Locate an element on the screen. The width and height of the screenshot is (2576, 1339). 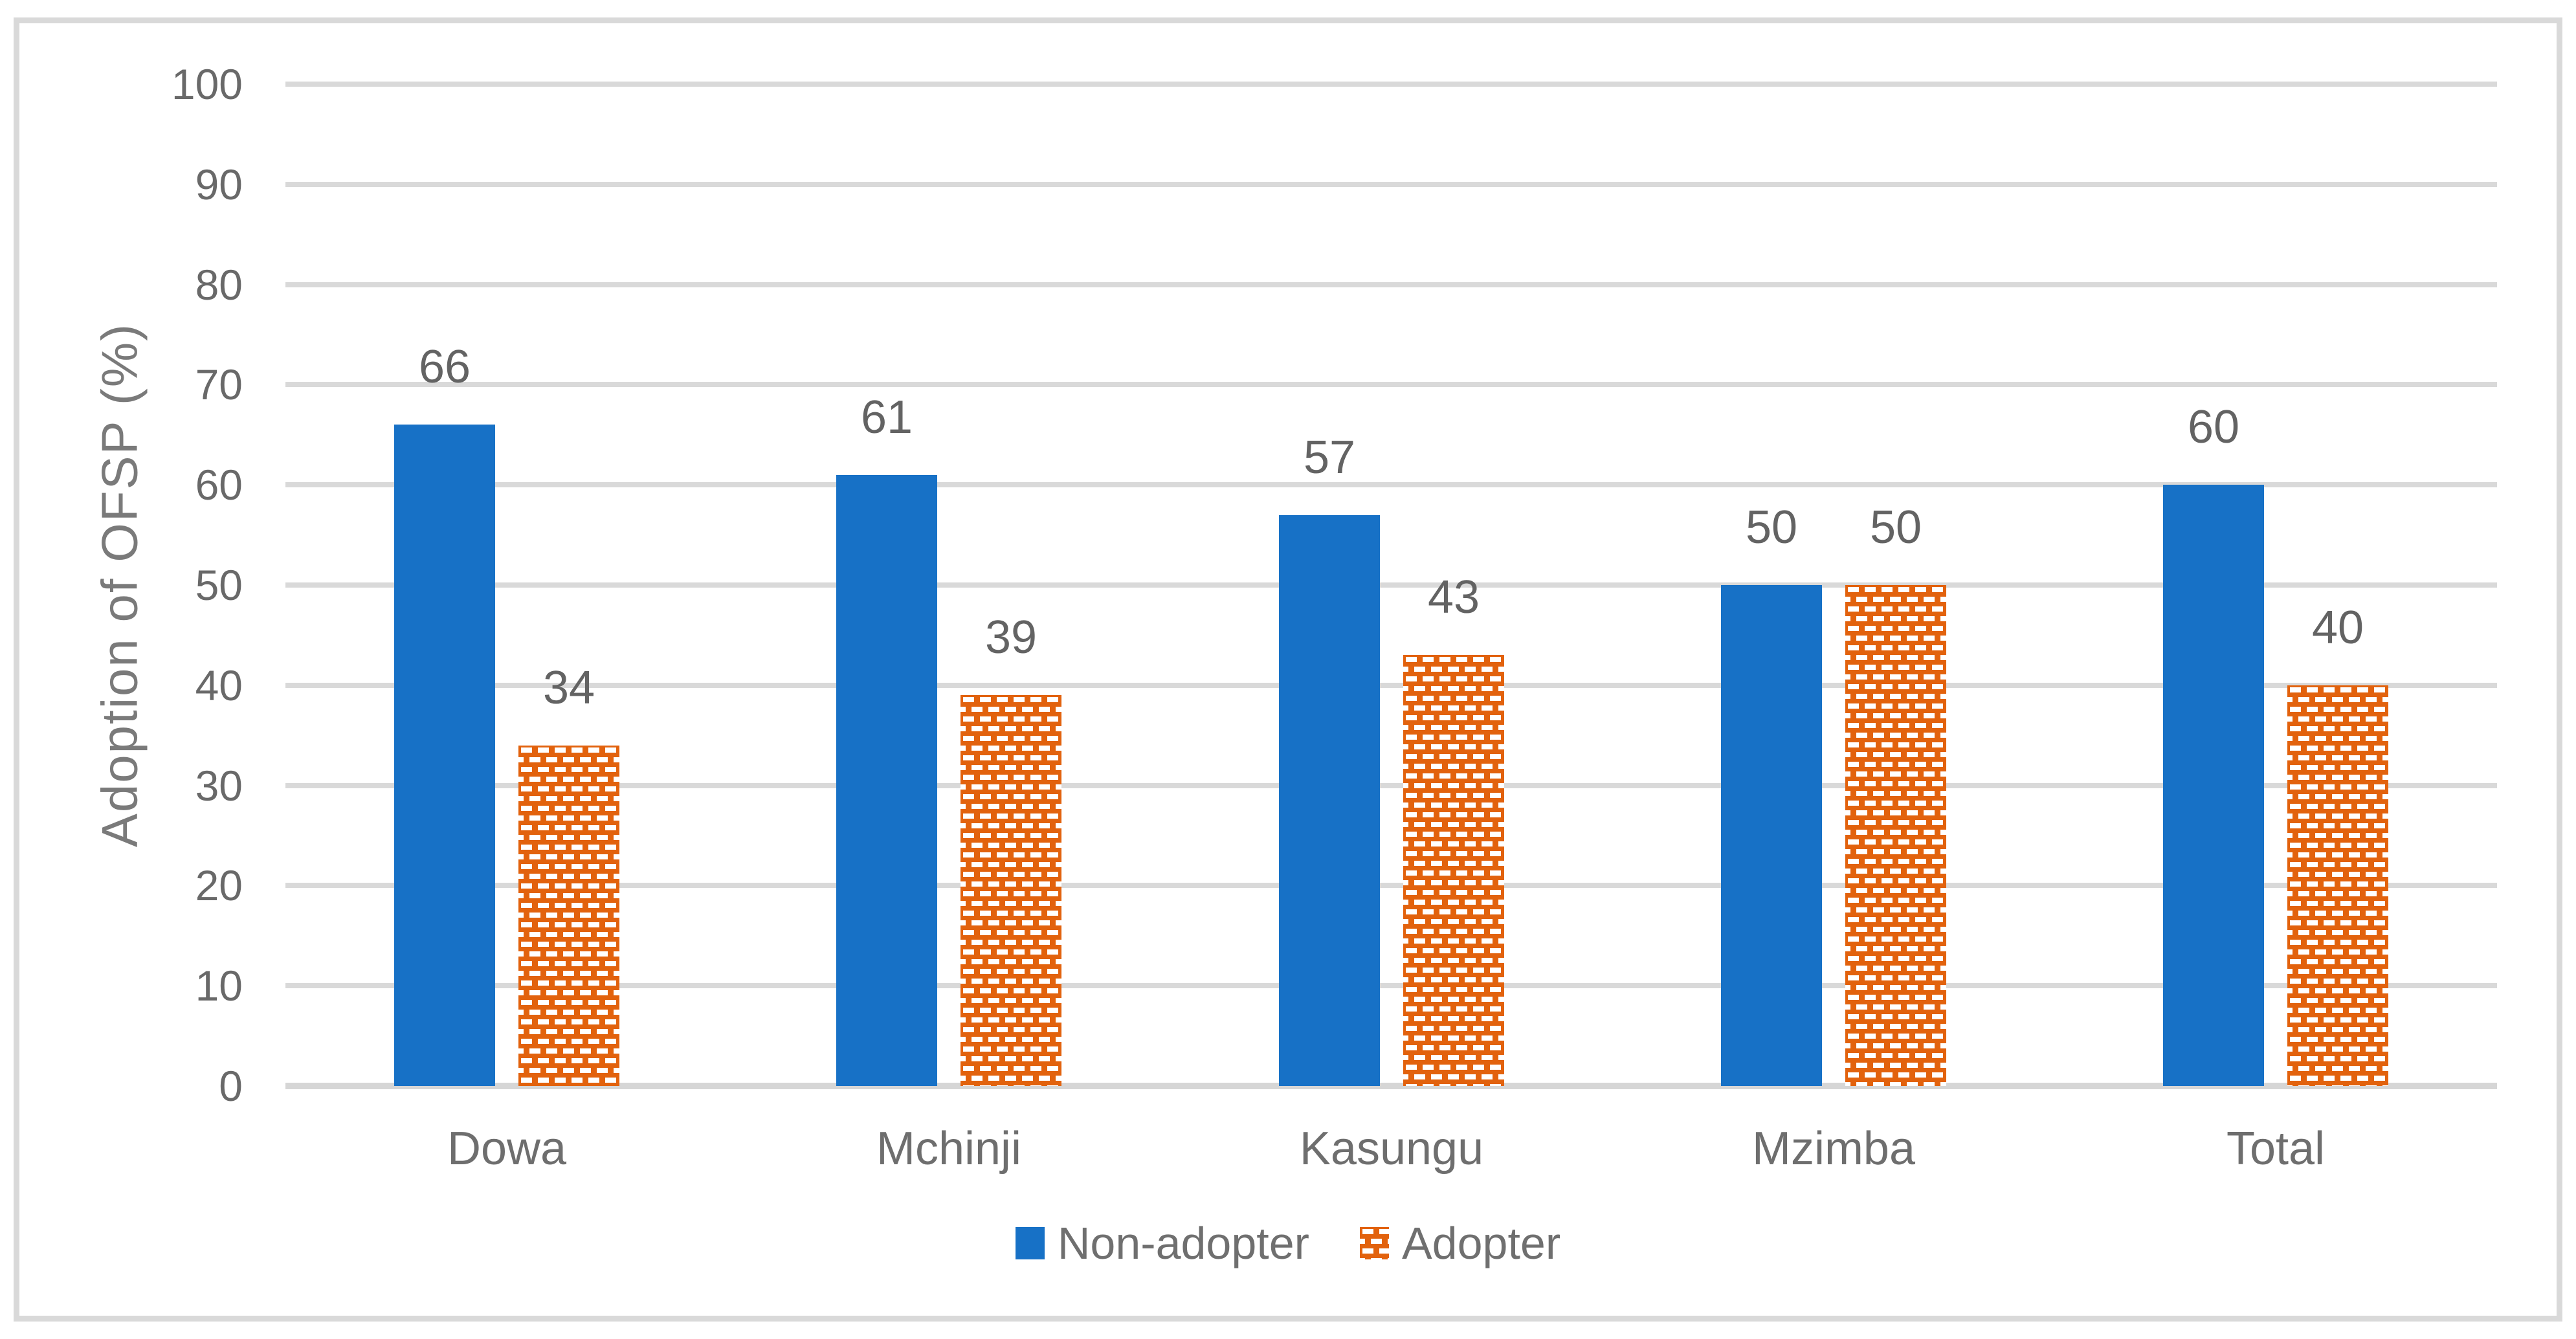
y-tick-label-10: 10 is located at coordinates (219, 986).